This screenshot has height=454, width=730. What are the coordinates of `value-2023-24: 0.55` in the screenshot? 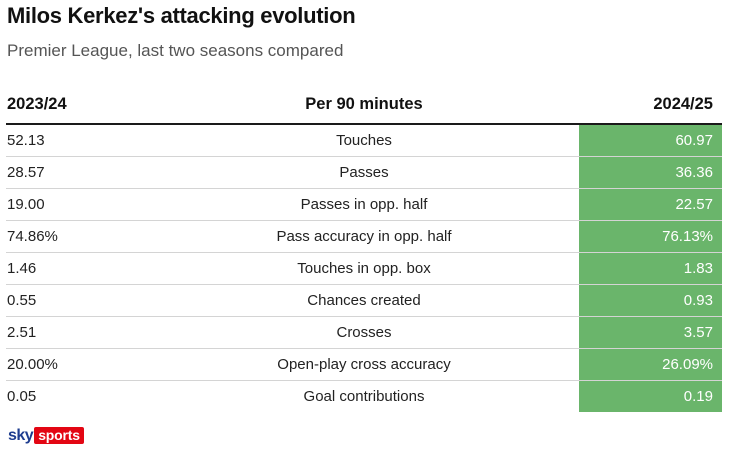 It's located at (22, 300).